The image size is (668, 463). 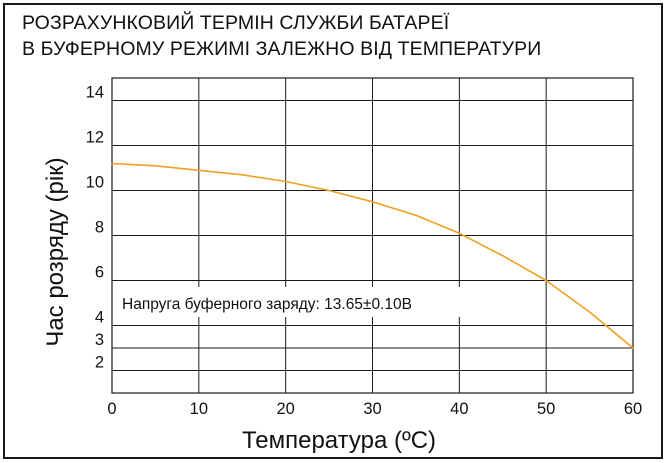 I want to click on y-tick-label-8: 8, so click(x=99, y=228).